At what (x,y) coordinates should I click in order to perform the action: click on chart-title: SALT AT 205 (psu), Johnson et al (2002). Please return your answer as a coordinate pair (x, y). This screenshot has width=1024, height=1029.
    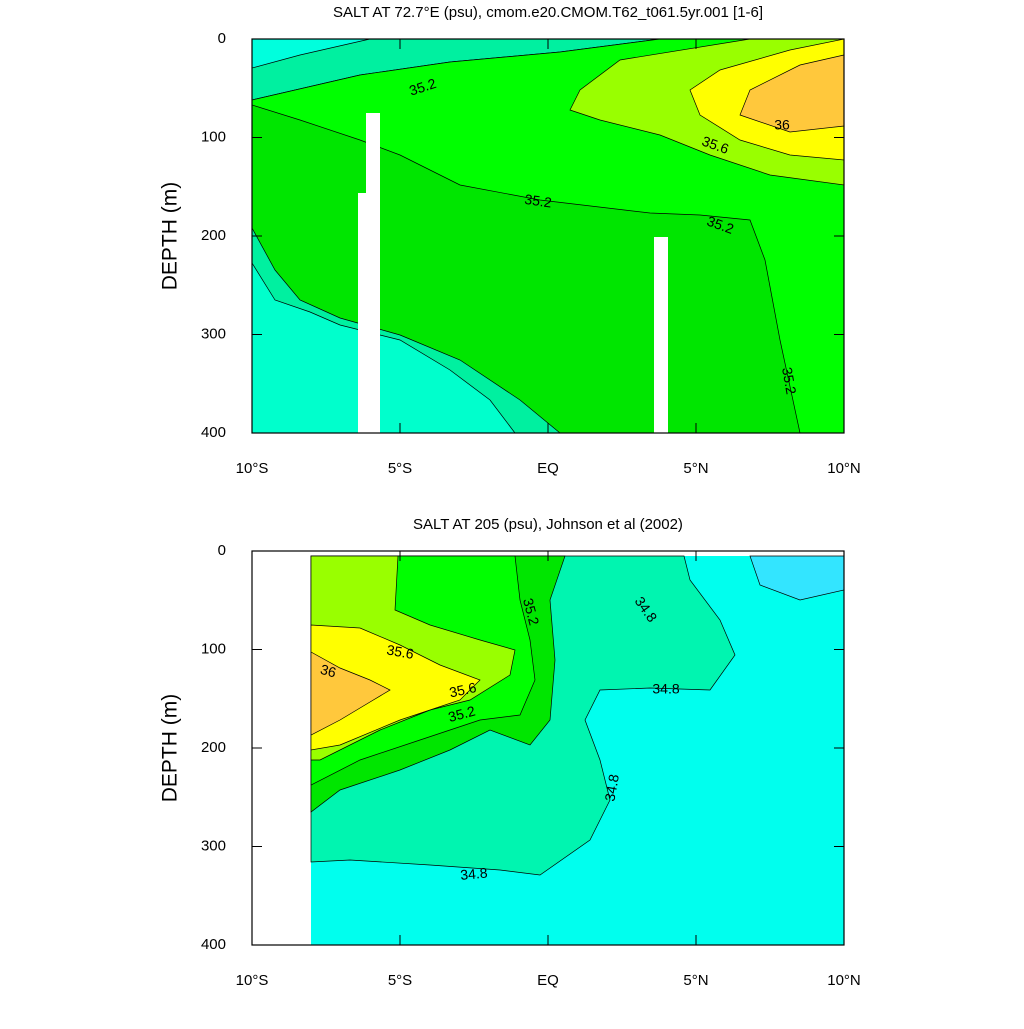
    Looking at the image, I should click on (548, 524).